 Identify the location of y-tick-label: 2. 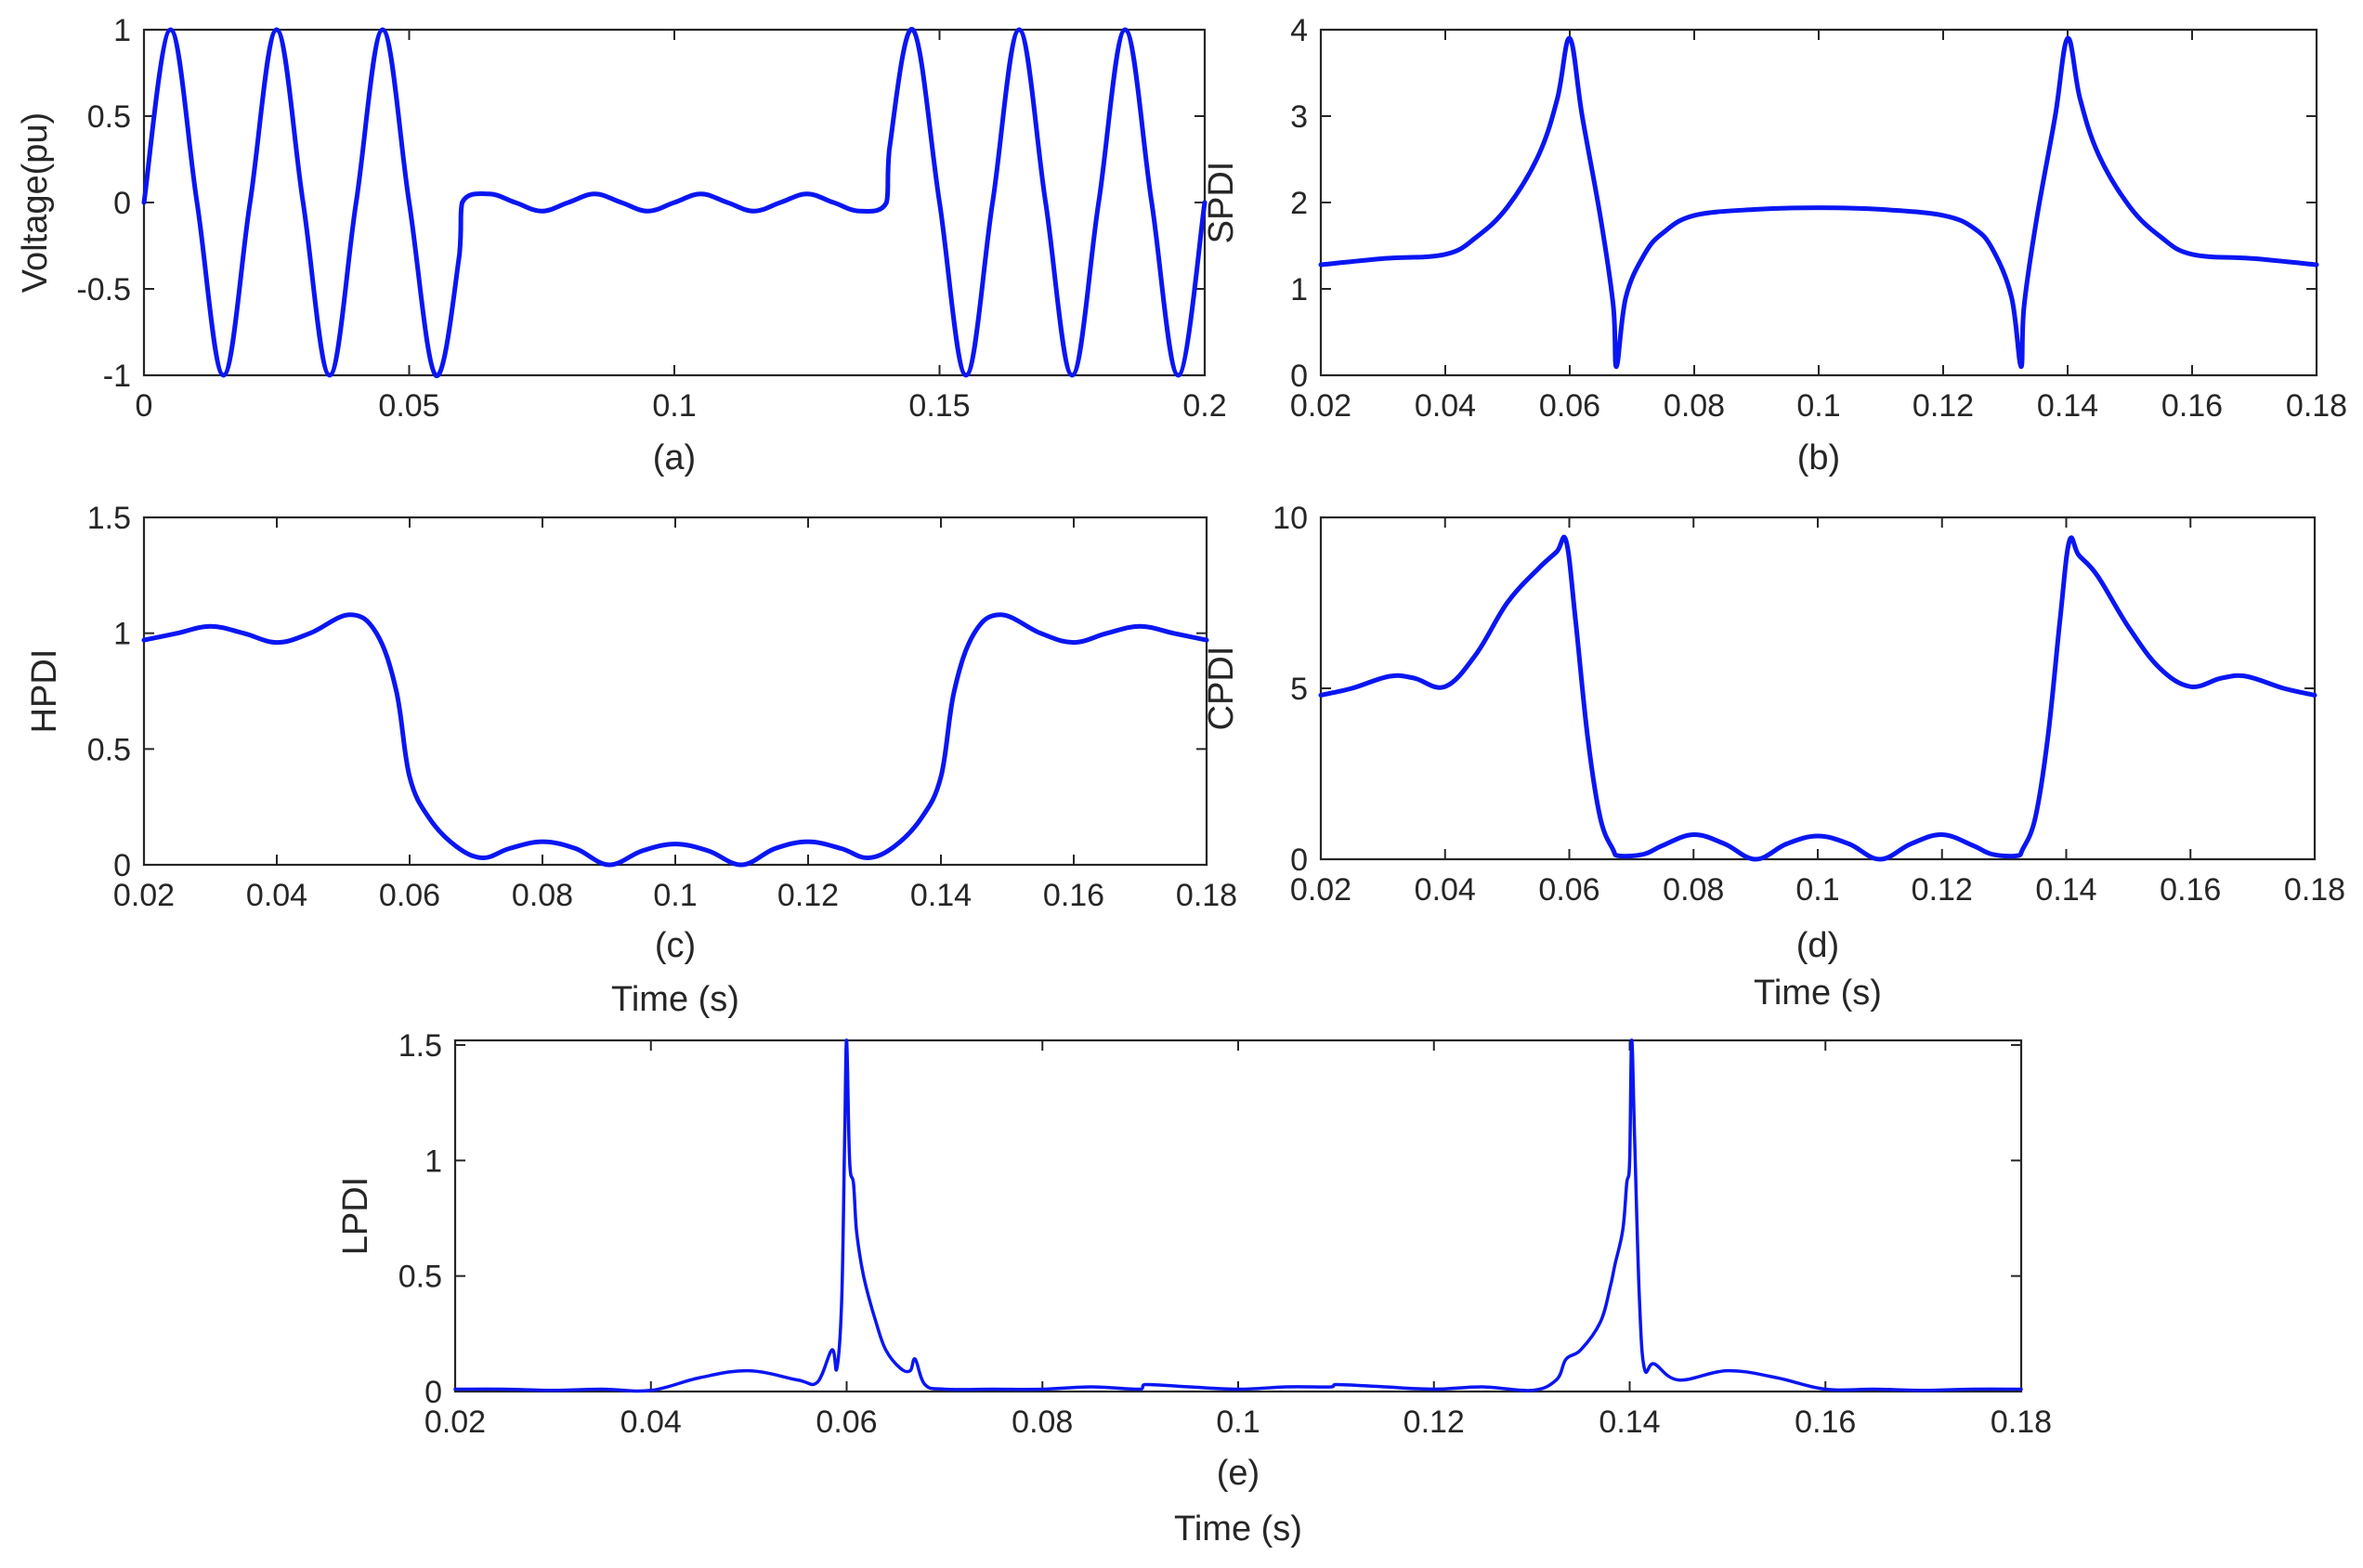
(1299, 203).